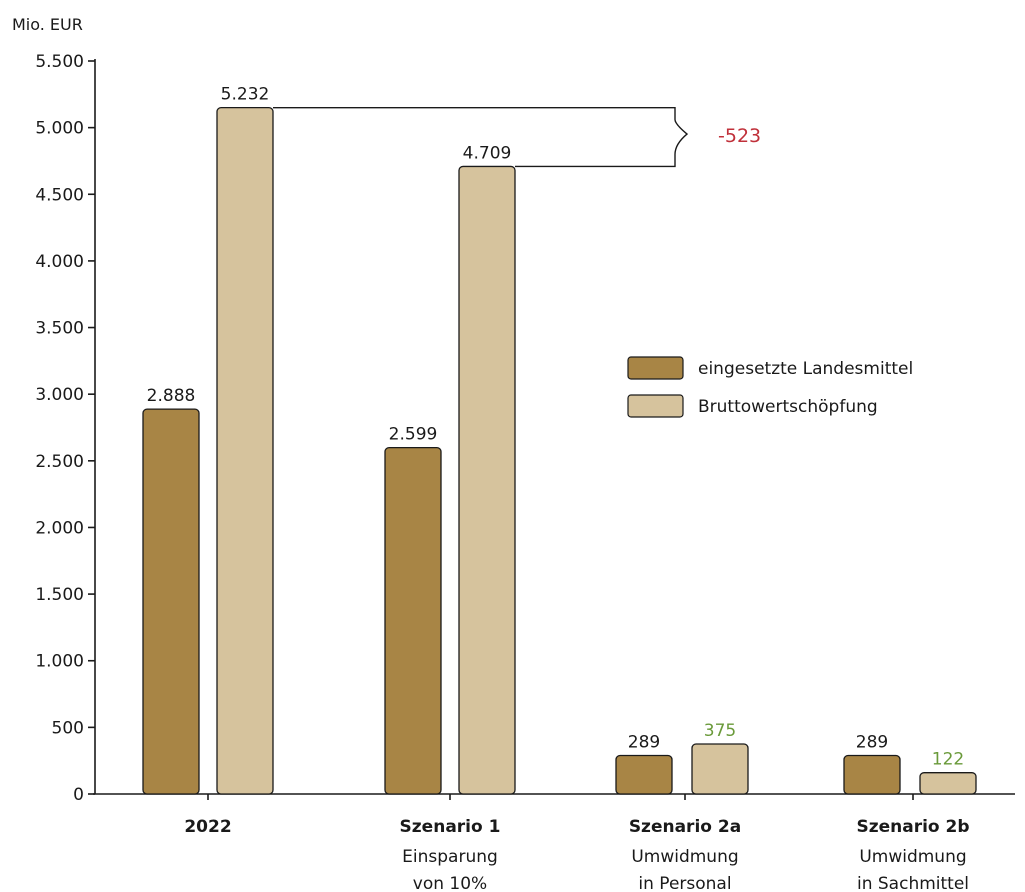  What do you see at coordinates (59, 462) in the screenshot?
I see `y-tick-label: 2.500` at bounding box center [59, 462].